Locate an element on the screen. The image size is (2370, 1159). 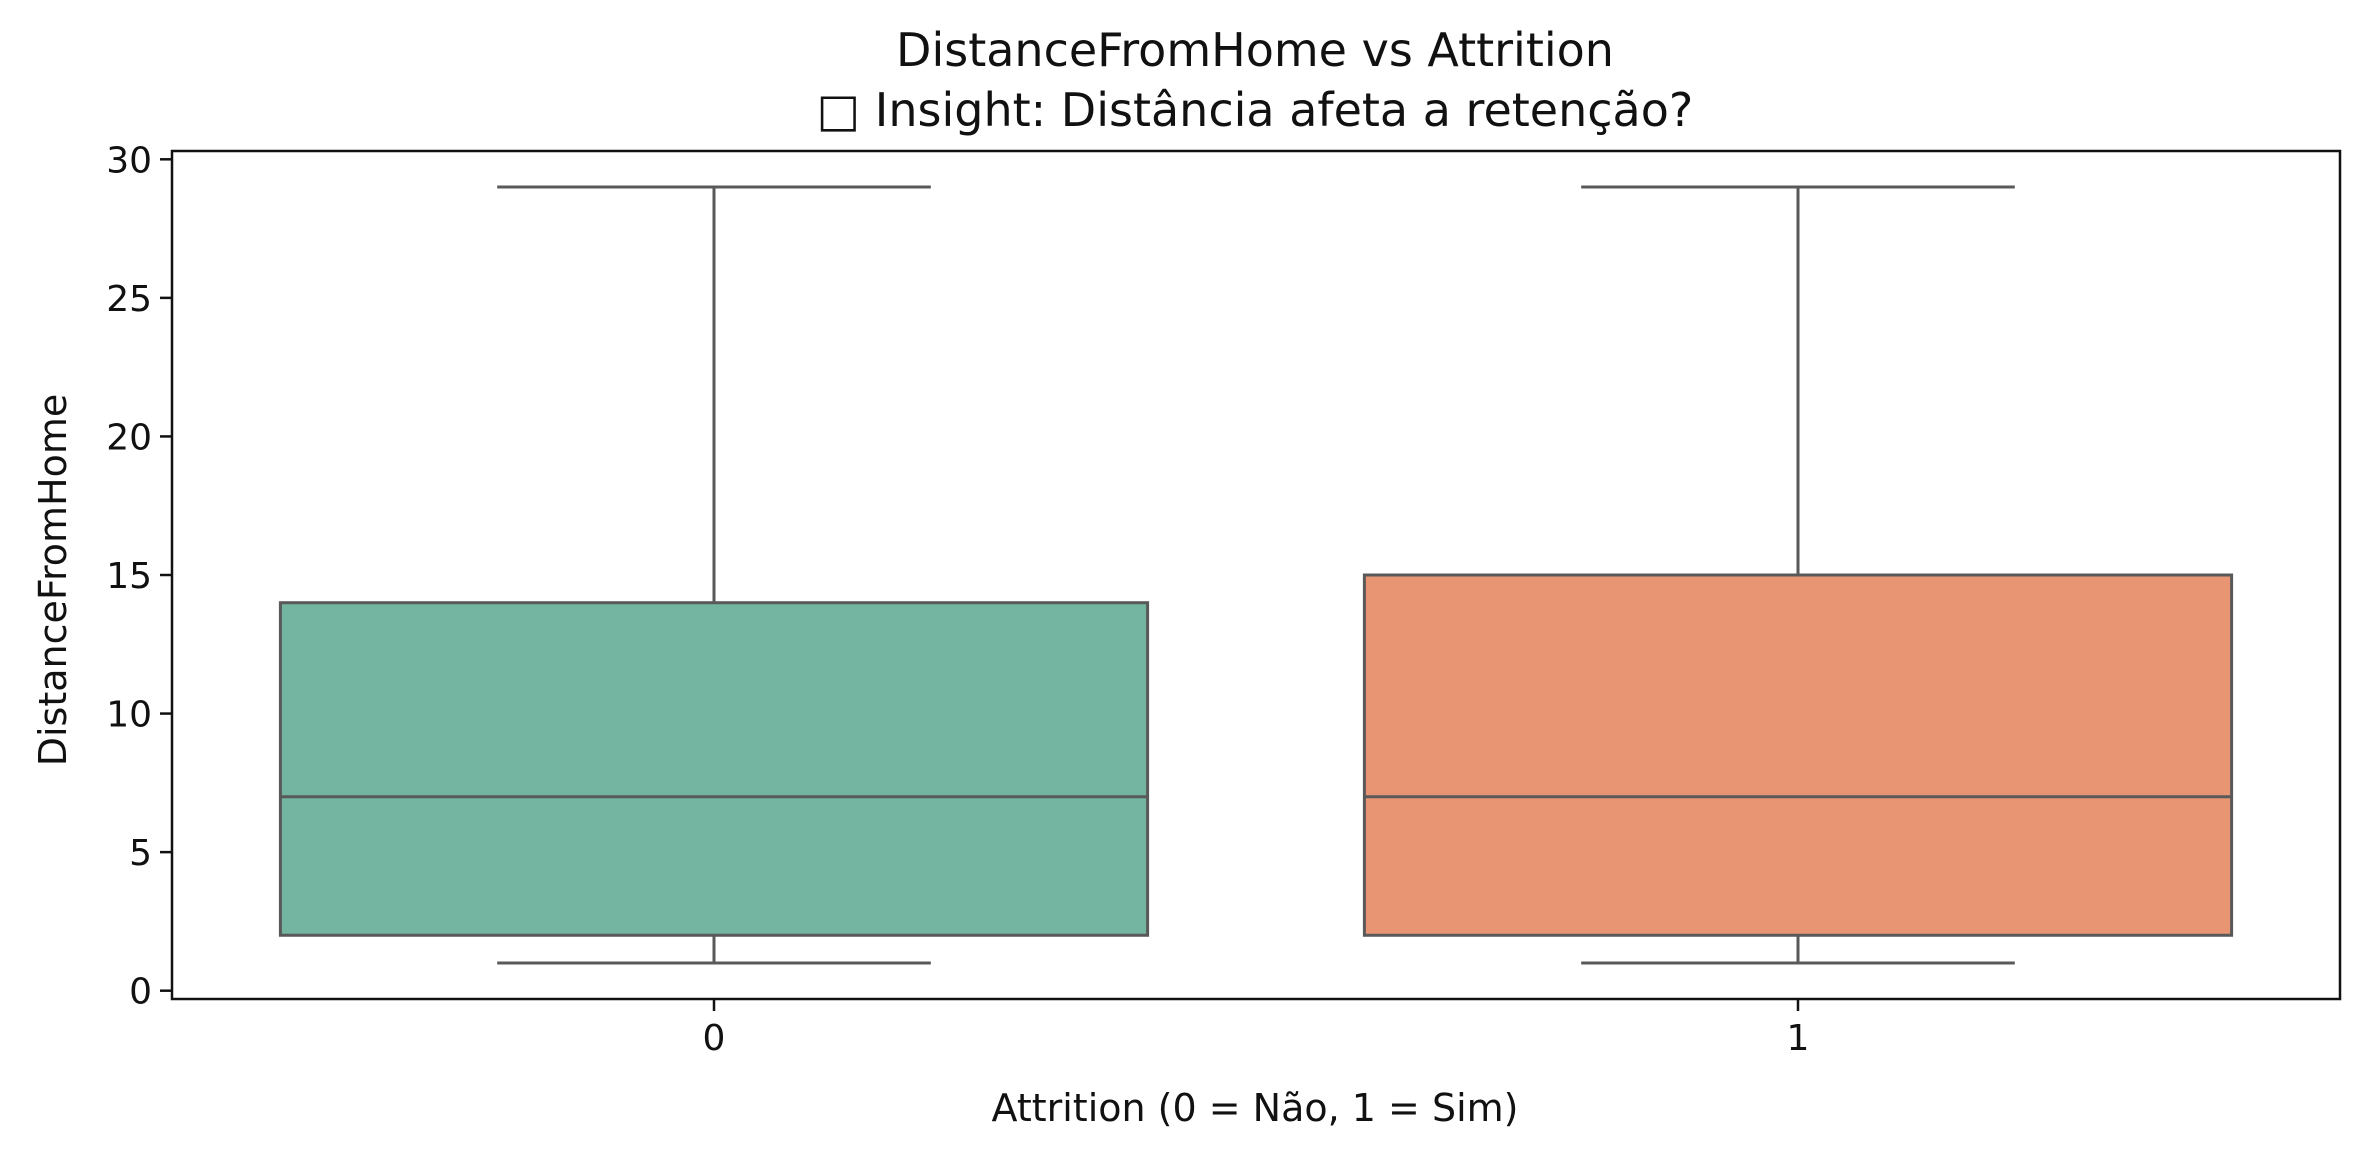
y-tick-label: 25 is located at coordinates (129, 299).